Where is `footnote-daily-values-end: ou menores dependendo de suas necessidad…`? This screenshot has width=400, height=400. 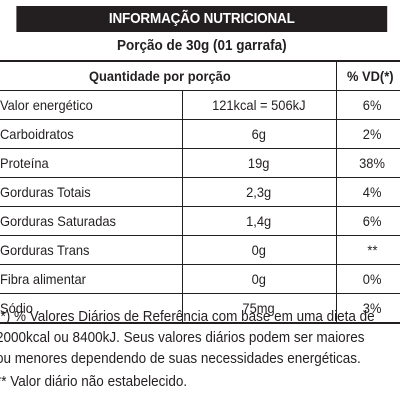 footnote-daily-values-end: ou menores dependendo de suas necessidad… is located at coordinates (180, 358).